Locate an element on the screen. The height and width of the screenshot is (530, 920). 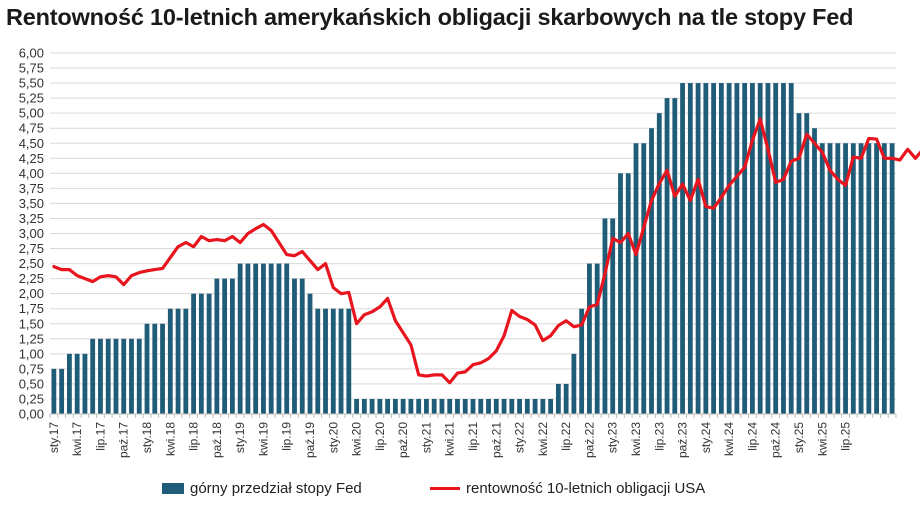
y-tick-label: 2,50 is located at coordinates (31, 263).